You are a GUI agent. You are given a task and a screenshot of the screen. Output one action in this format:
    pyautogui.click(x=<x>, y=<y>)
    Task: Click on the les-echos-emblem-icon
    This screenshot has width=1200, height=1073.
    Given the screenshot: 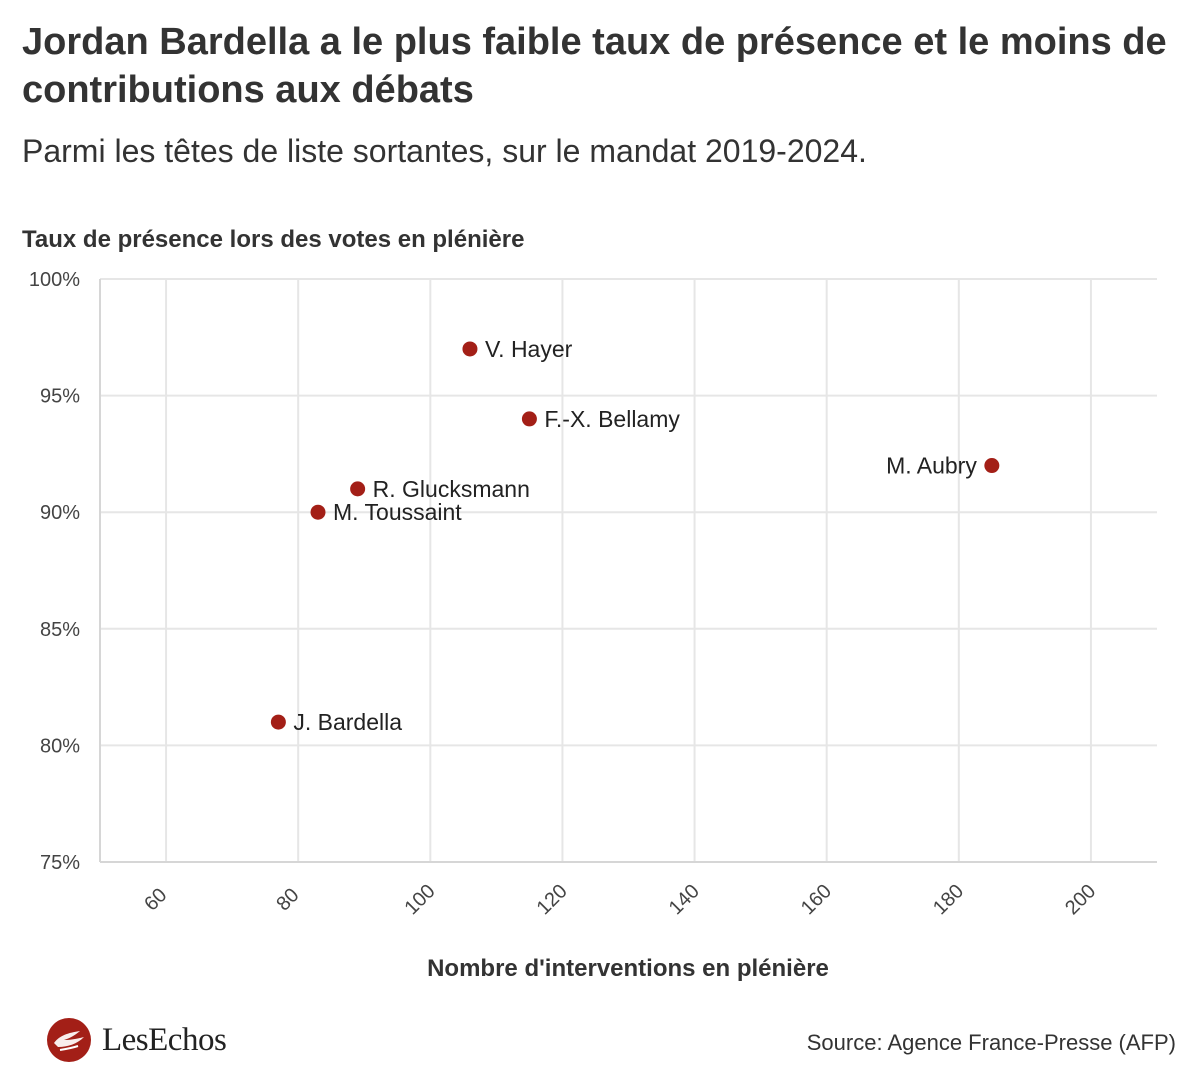 What is the action you would take?
    pyautogui.click(x=69, y=1040)
    